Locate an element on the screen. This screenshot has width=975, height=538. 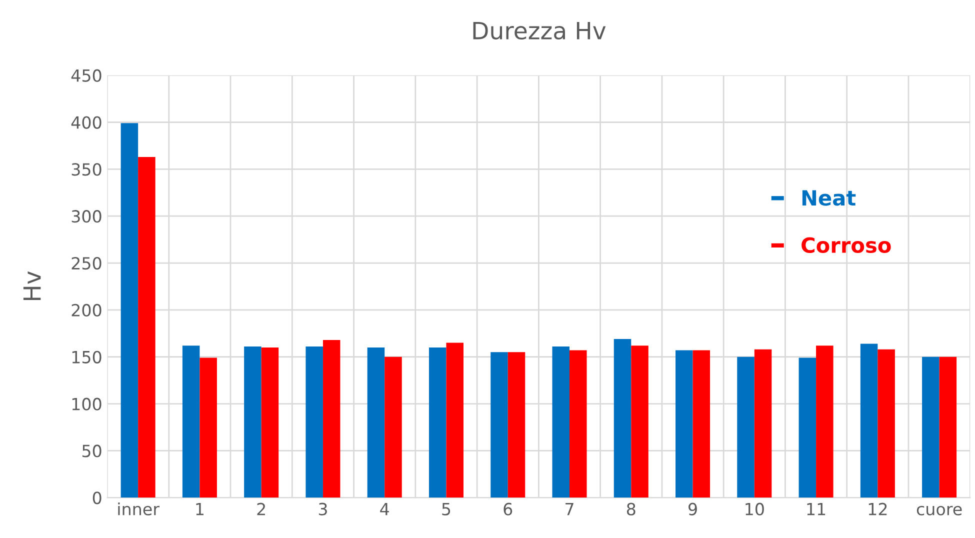
x-tick-label: inner is located at coordinates (139, 509).